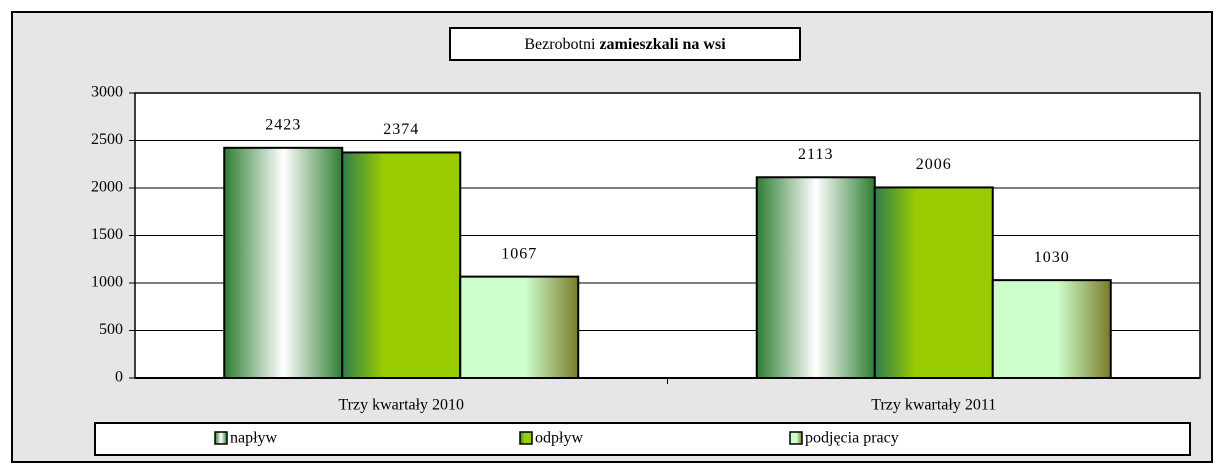 Image resolution: width=1223 pixels, height=473 pixels. I want to click on y-tick-label: 0, so click(119, 377).